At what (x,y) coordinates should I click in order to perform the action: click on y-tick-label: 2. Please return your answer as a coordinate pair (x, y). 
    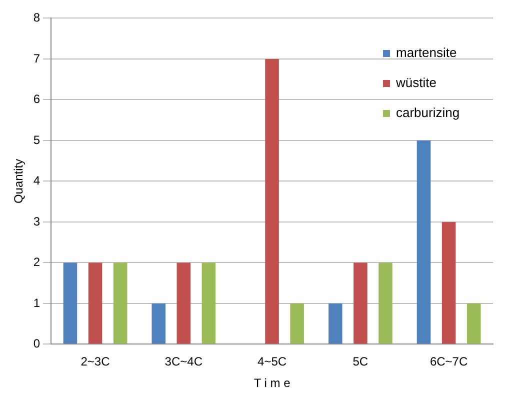
    Looking at the image, I should click on (36, 262).